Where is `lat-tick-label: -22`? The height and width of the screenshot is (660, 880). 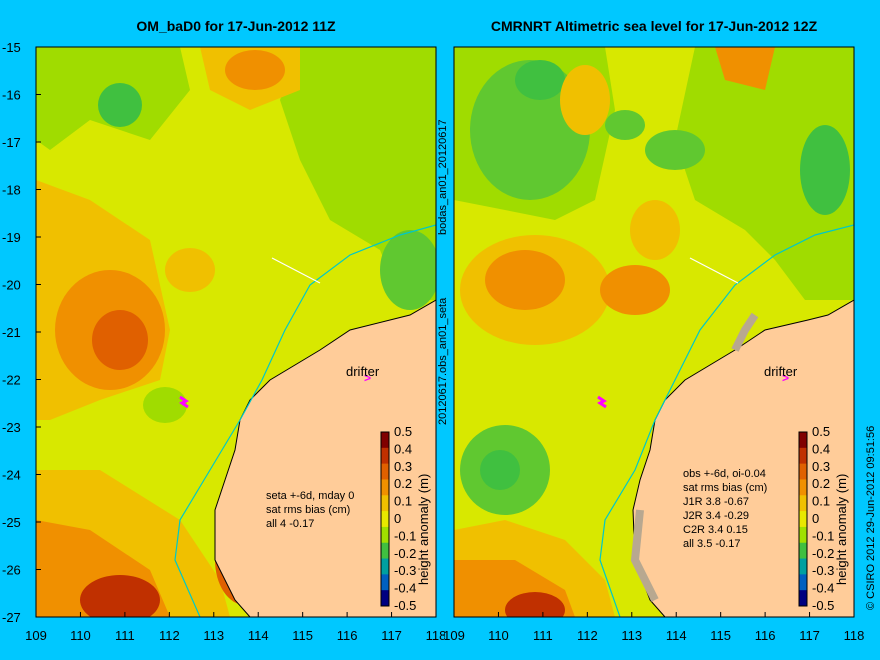
lat-tick-label: -22 is located at coordinates (11, 380).